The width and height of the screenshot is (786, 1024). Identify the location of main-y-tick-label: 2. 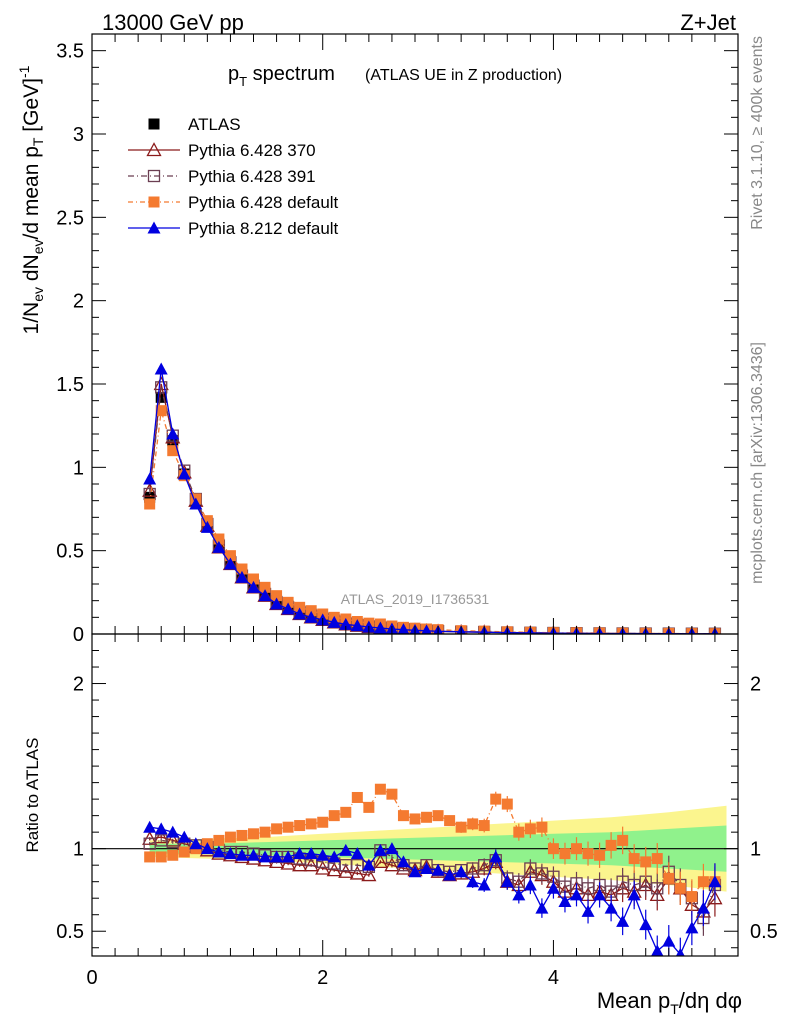
(78, 302).